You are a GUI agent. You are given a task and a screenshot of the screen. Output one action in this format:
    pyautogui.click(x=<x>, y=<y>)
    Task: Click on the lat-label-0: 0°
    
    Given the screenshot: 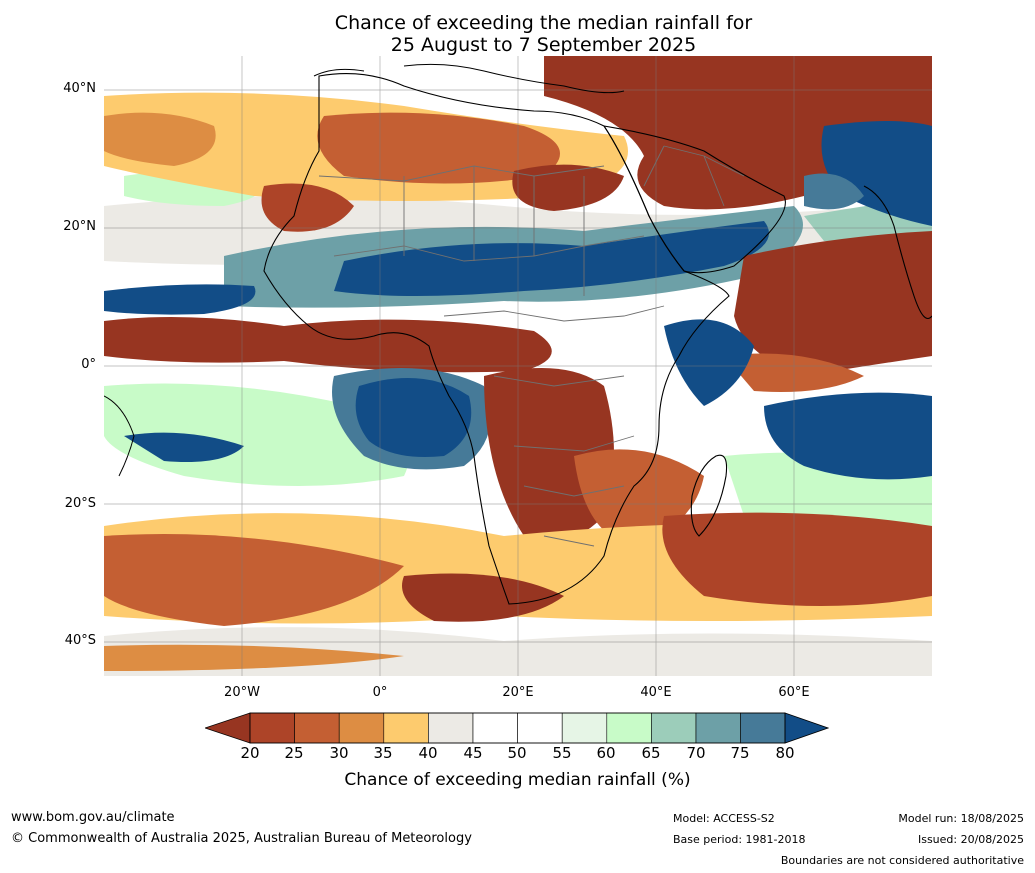 What is the action you would take?
    pyautogui.click(x=88, y=364)
    